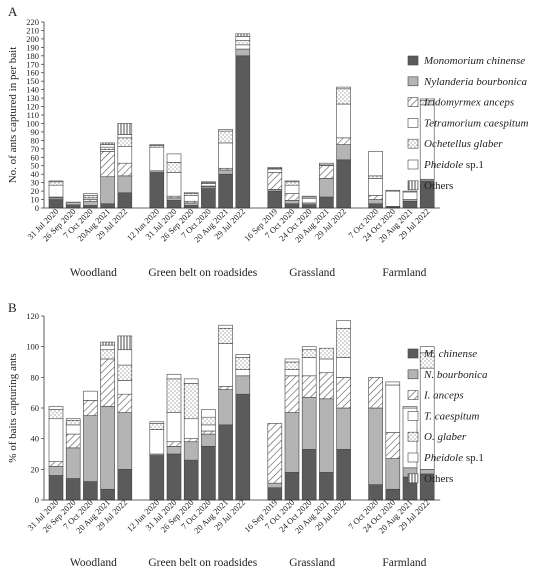 This screenshot has height=578, width=550. Describe the element at coordinates (202, 273) in the screenshot. I see `group-label: Green belt on roadsides` at that location.